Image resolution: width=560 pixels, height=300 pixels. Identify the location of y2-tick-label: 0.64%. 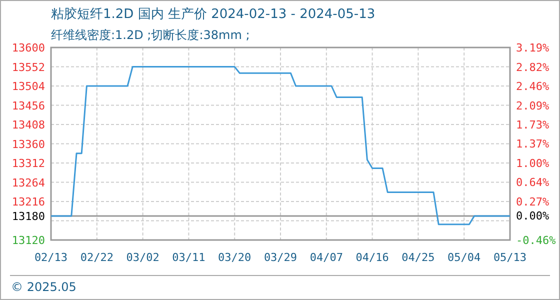
(533, 182).